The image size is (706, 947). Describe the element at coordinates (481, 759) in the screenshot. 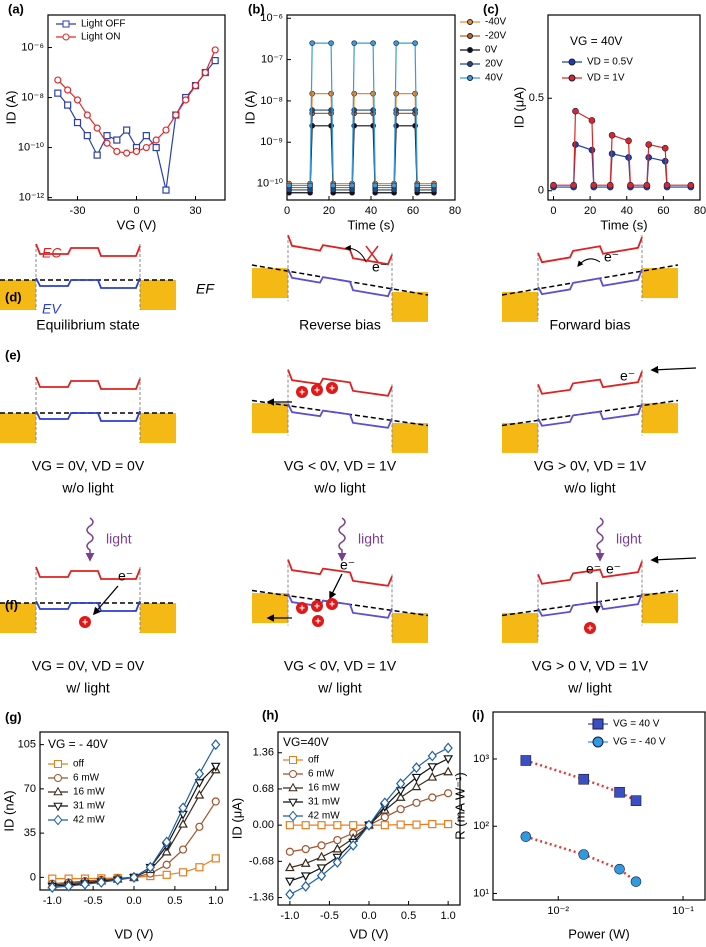

I see `y-tick-label: 10³` at that location.